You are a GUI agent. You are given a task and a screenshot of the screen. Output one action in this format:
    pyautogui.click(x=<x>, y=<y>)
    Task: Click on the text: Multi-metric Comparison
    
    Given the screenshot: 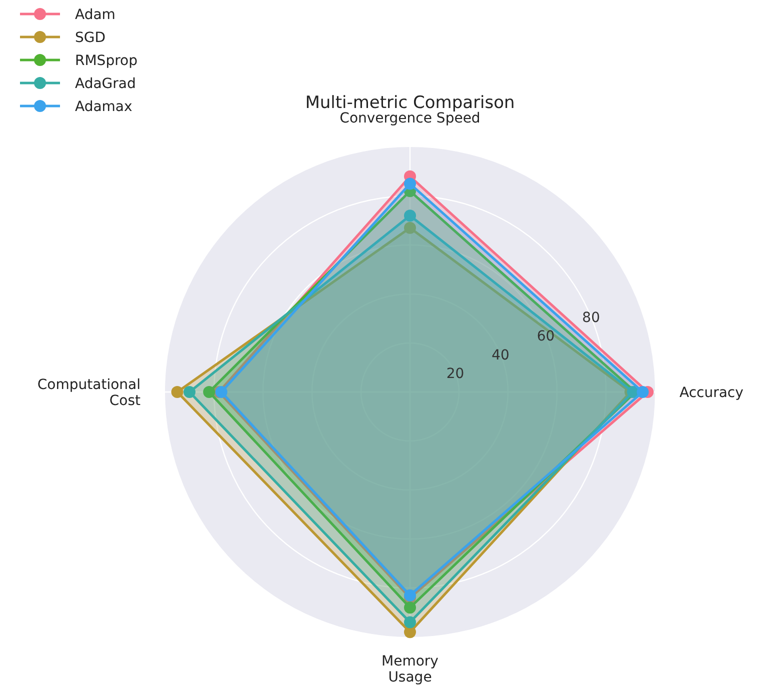 What is the action you would take?
    pyautogui.click(x=410, y=103)
    